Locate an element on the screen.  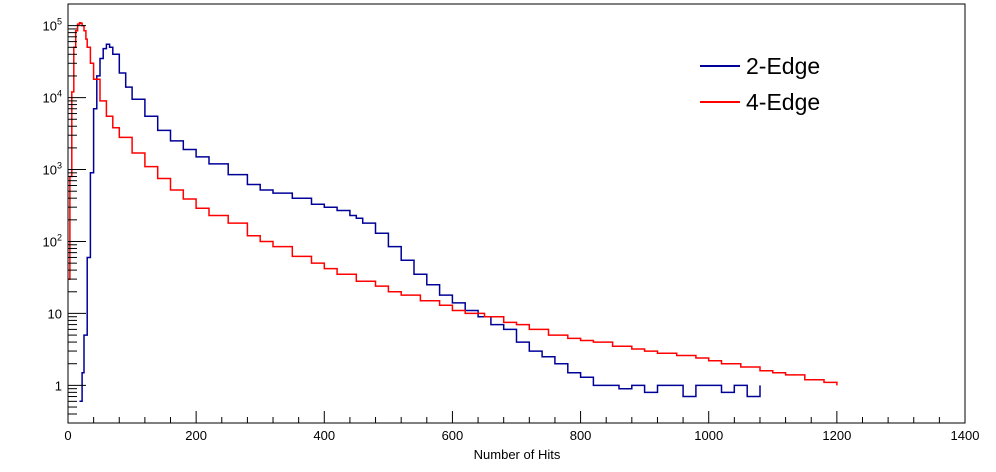
y-tick-label: 10⁴ is located at coordinates (52, 97).